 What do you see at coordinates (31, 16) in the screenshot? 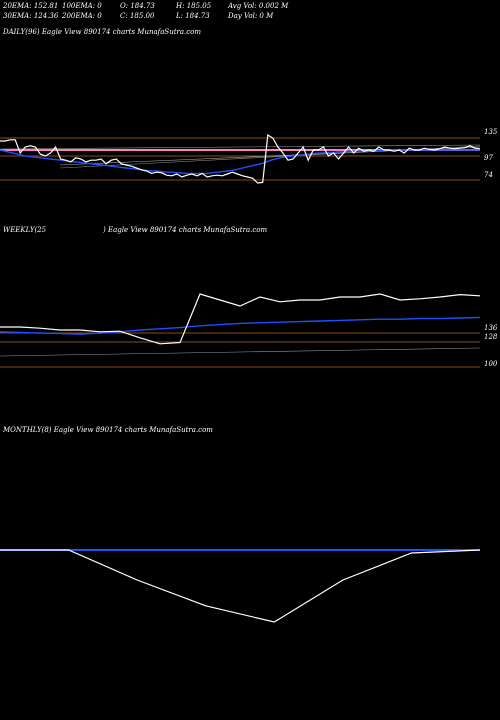
I see `ema30-label: 30EMA: 124.36` at bounding box center [31, 16].